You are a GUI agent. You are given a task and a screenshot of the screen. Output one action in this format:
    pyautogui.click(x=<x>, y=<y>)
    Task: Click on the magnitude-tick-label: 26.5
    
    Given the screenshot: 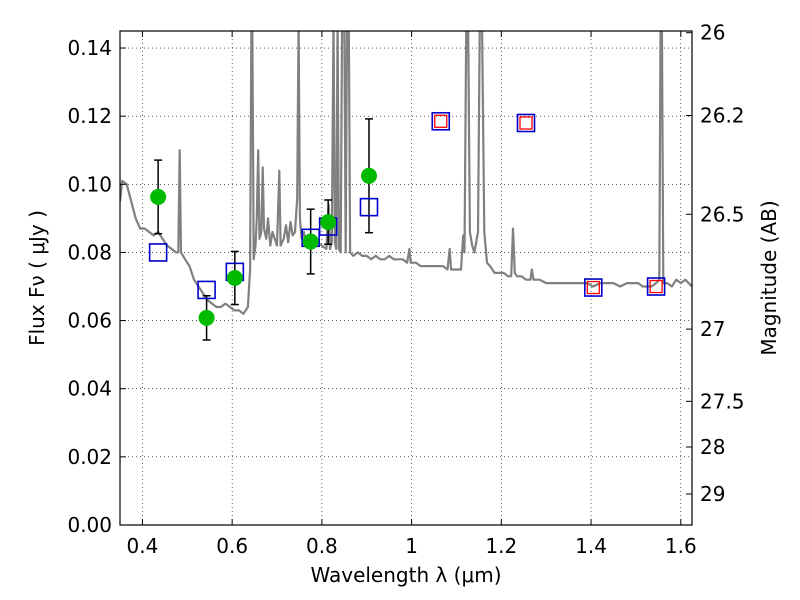 What is the action you would take?
    pyautogui.click(x=722, y=214)
    